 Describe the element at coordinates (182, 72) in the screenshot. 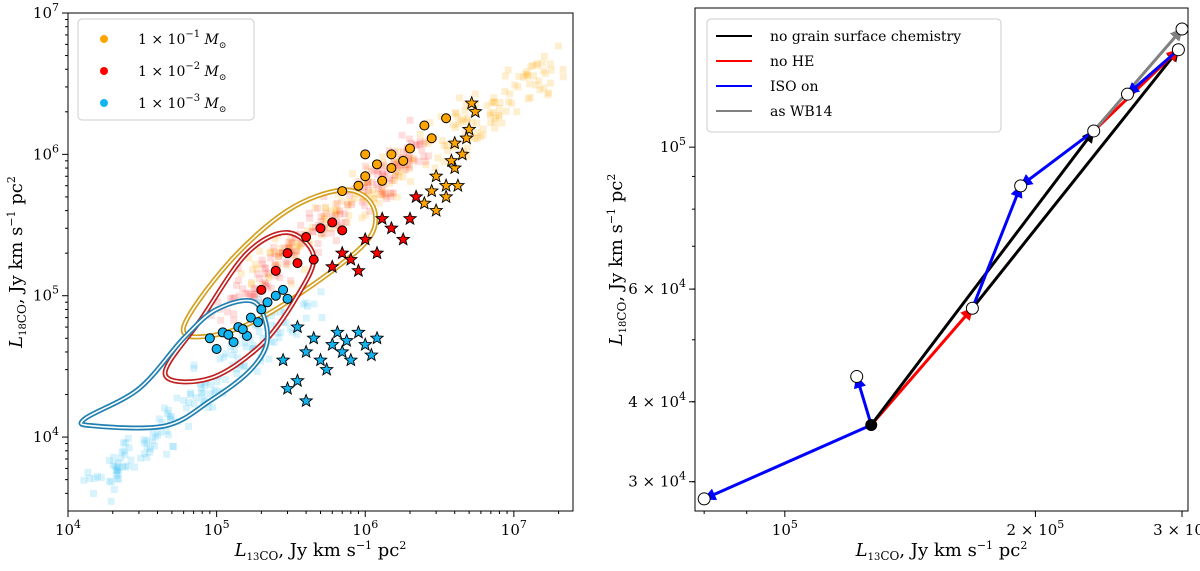

I see `legend-label: 1 × 10−2 M⊙` at that location.